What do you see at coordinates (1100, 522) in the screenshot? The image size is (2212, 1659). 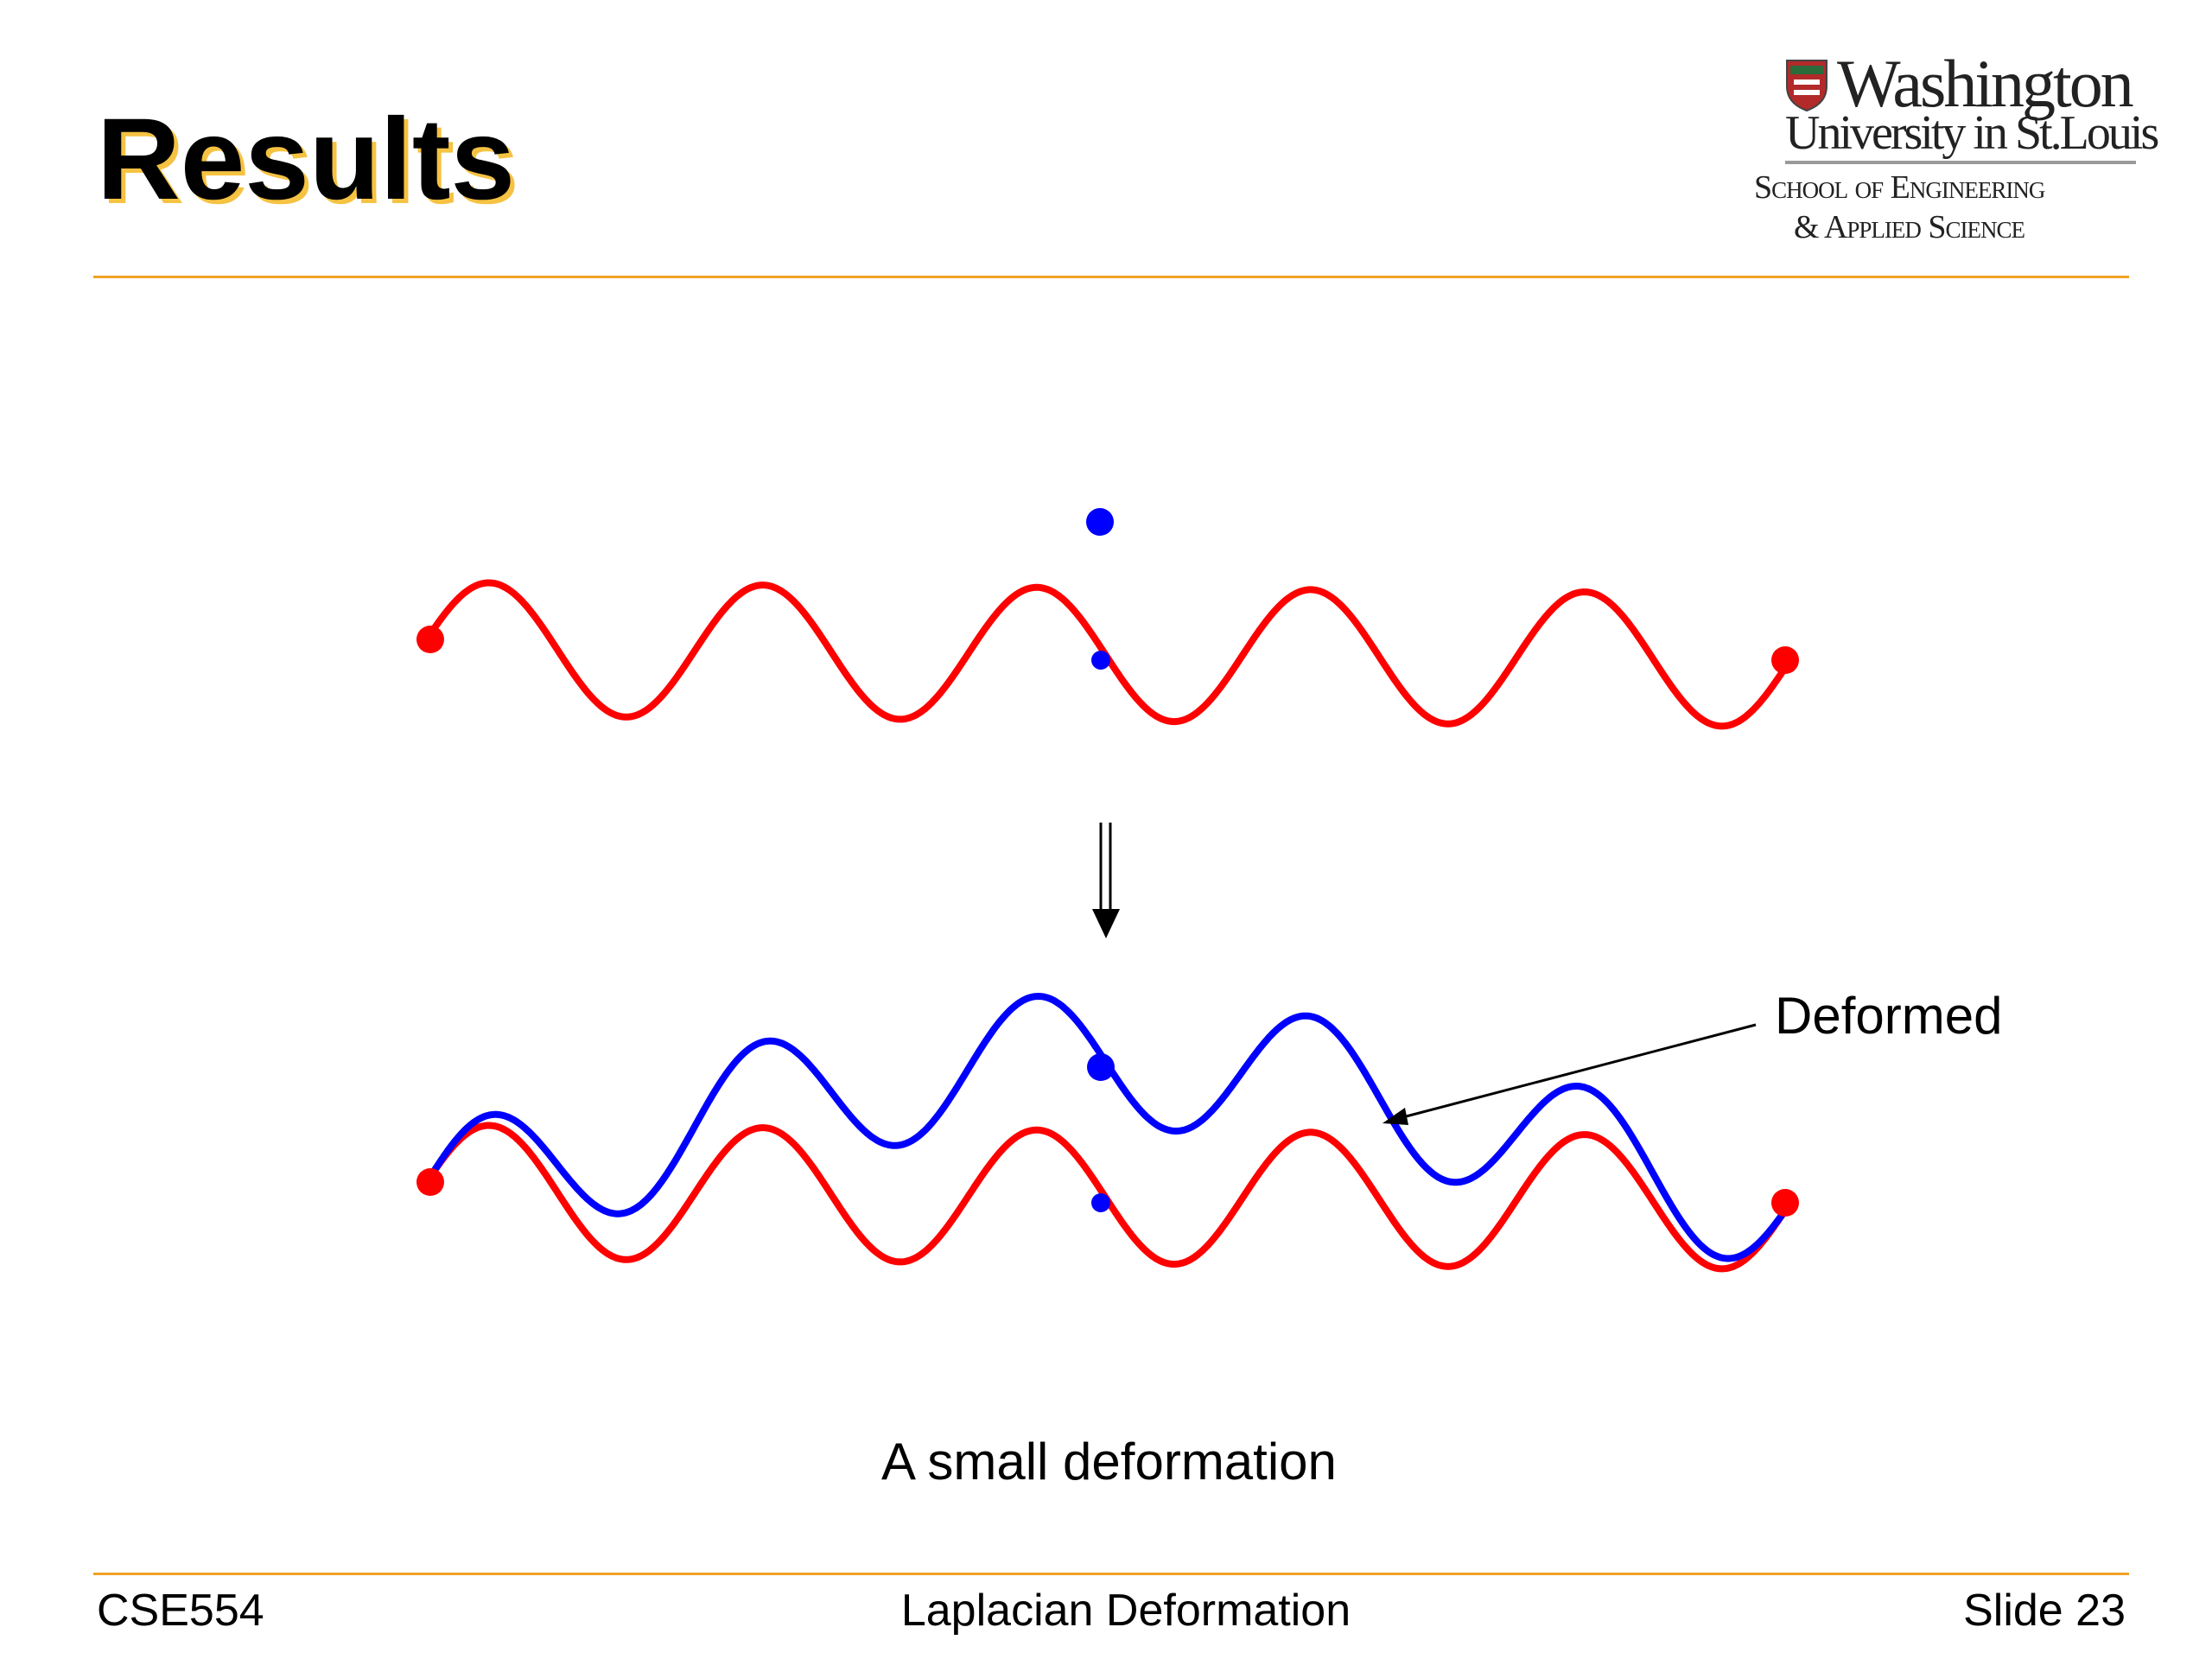 I see `handle-target-point` at bounding box center [1100, 522].